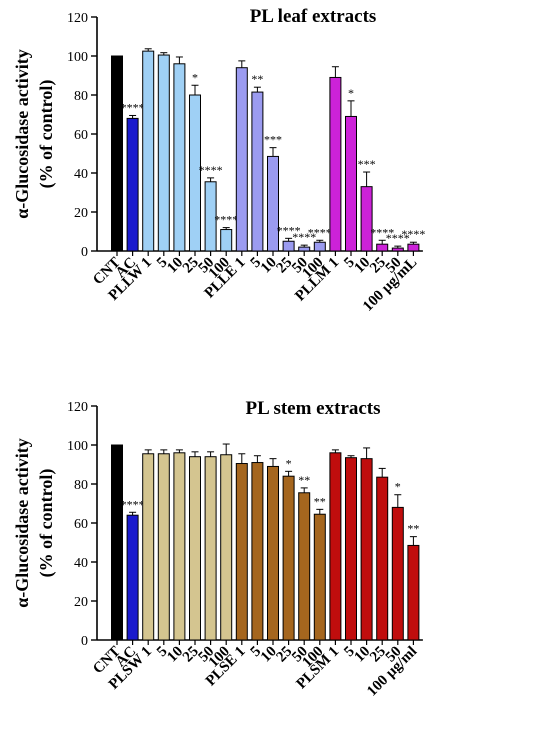  I want to click on chart-title: PL stem extracts, so click(312, 408).